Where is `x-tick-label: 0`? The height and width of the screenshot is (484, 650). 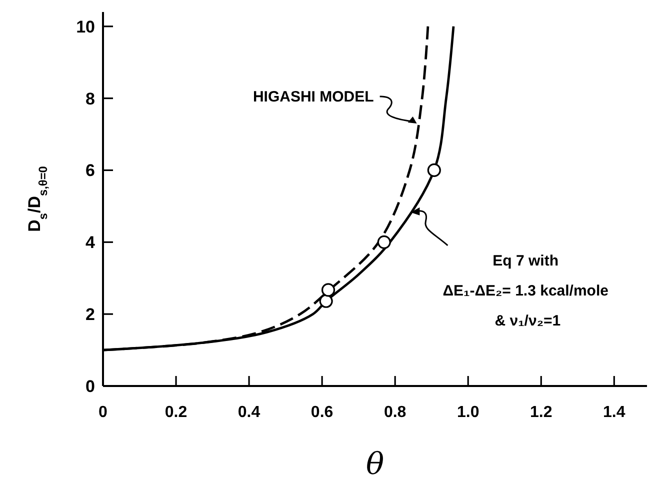 x-tick-label: 0 is located at coordinates (103, 412).